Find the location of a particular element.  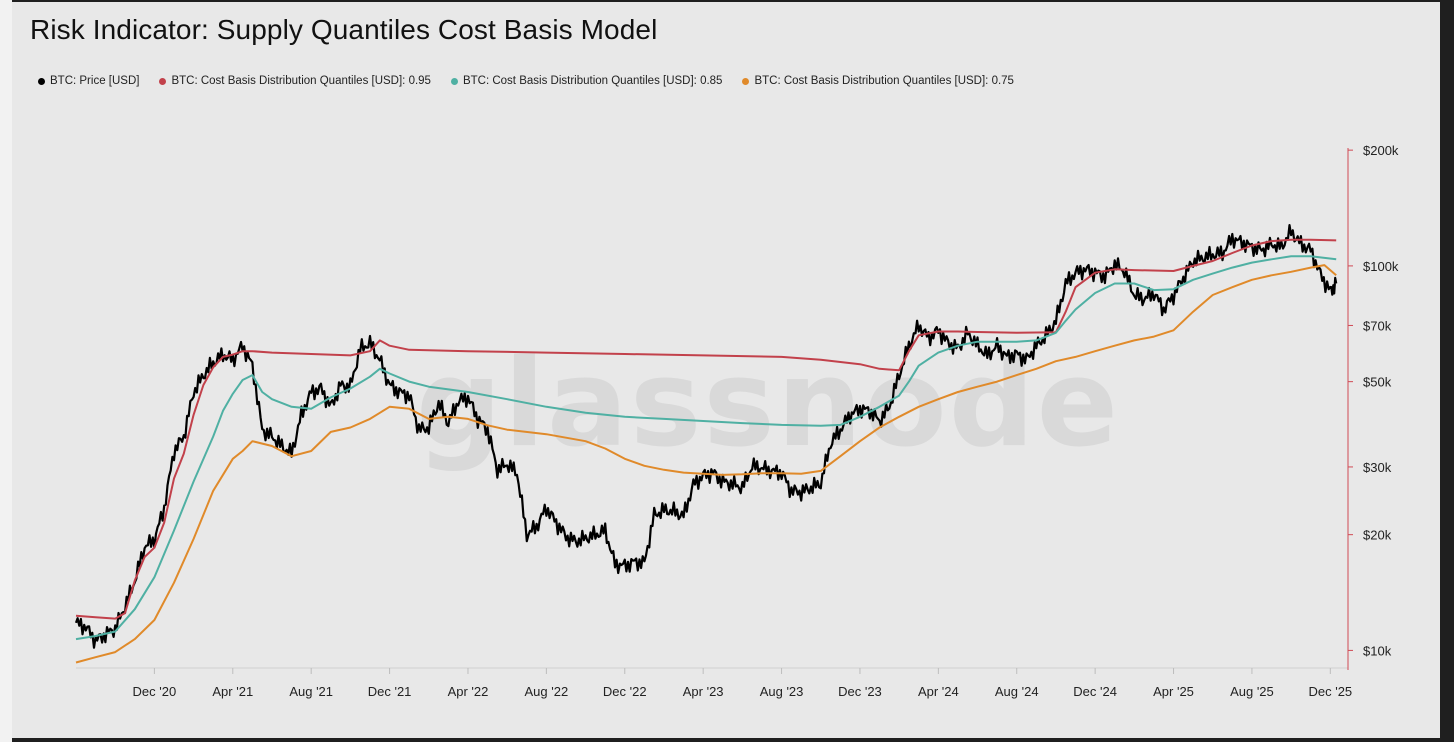

x-tick-label: Dec '24 is located at coordinates (1095, 691).